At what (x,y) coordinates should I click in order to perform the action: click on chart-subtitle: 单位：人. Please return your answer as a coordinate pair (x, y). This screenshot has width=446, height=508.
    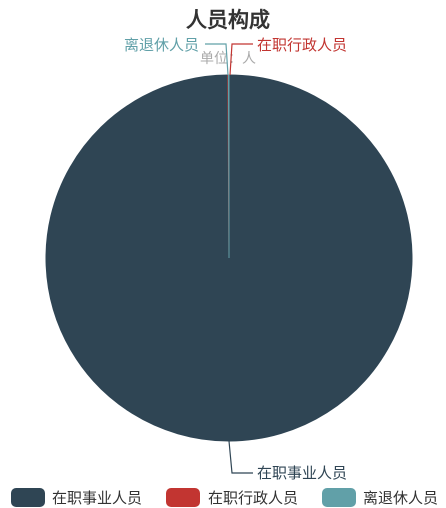
    Looking at the image, I should click on (228, 59).